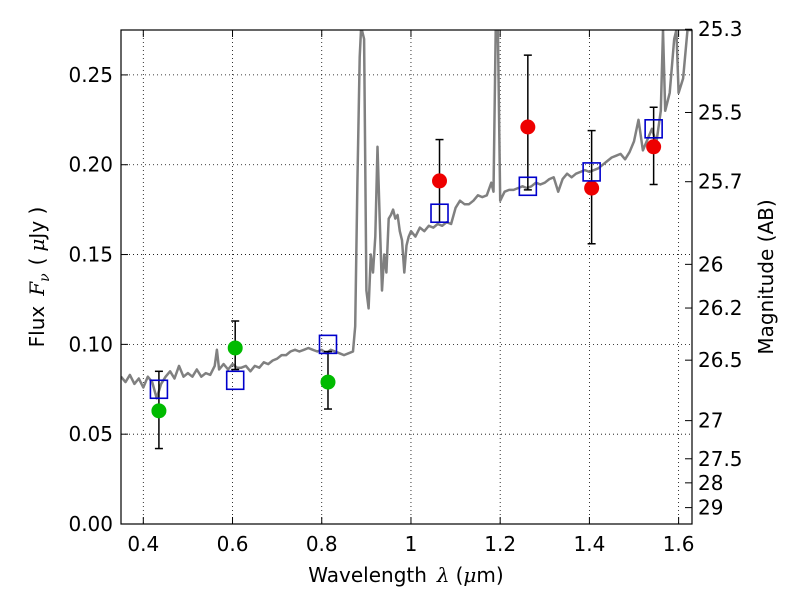 Image resolution: width=800 pixels, height=600 pixels. I want to click on x-tick-label: 1, so click(411, 544).